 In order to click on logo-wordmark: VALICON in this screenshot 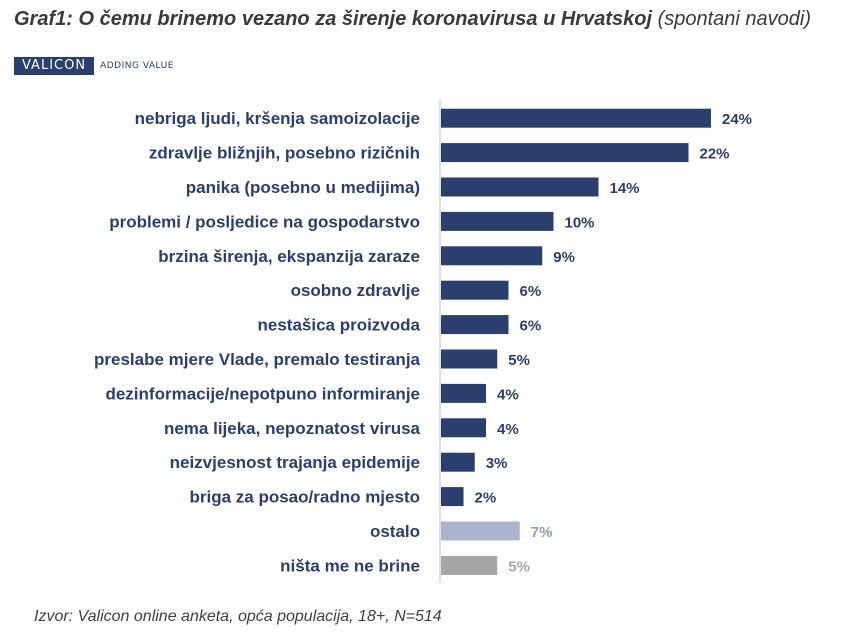, I will do `click(54, 66)`.